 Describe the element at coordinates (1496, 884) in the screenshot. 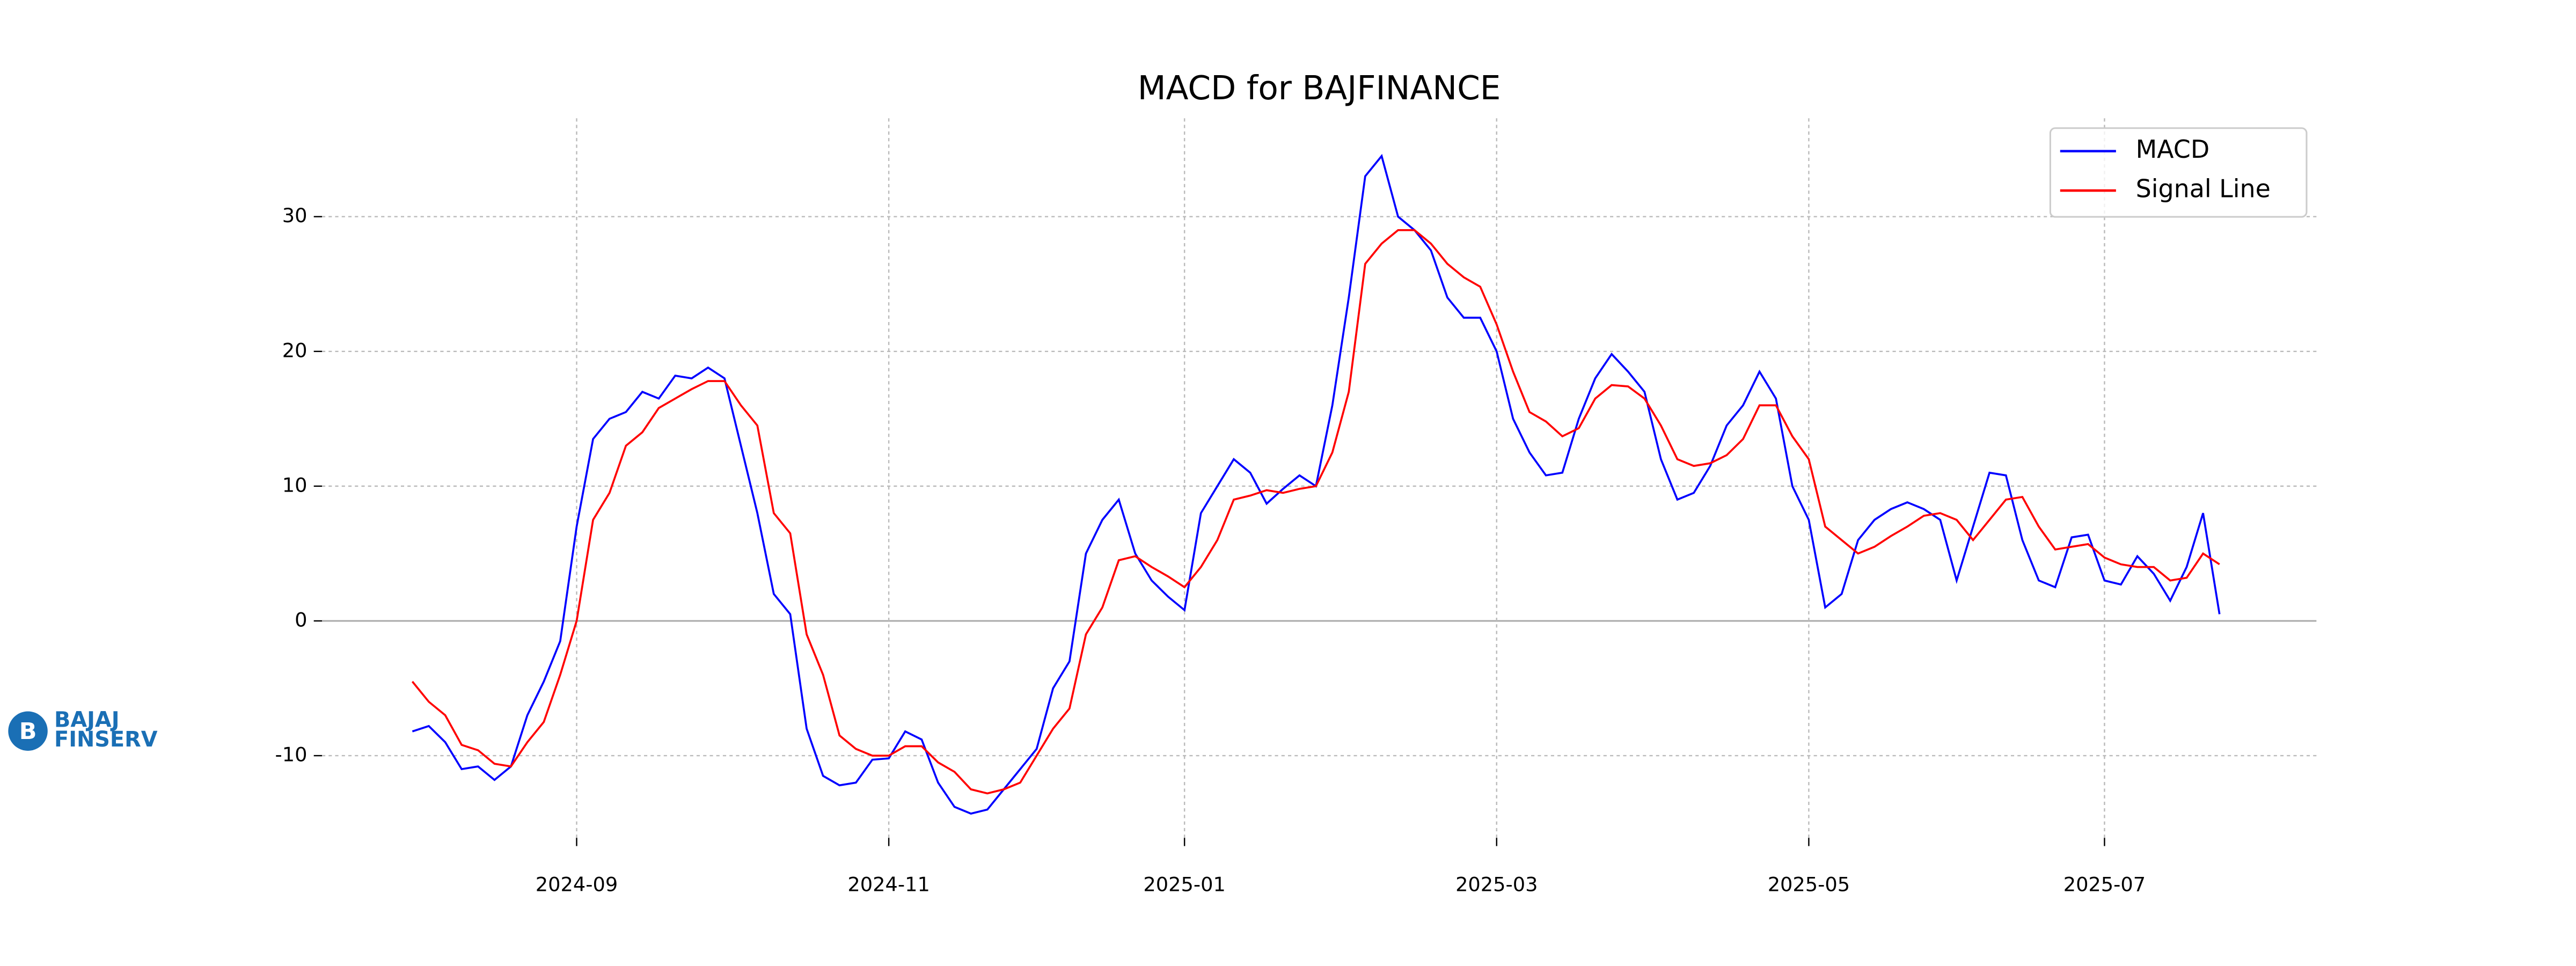

I see `x-tick-label: 2025-03` at that location.